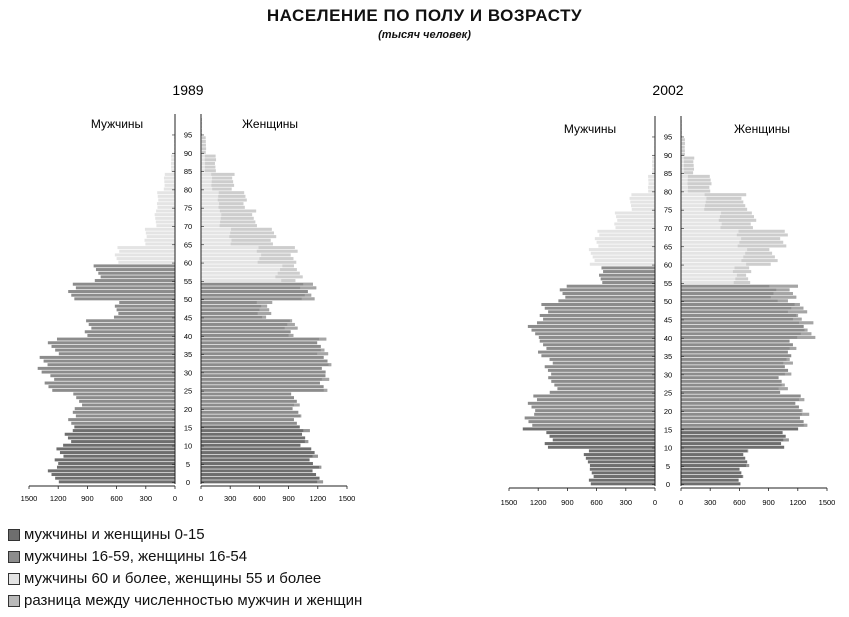 The image size is (849, 617). What do you see at coordinates (626, 502) in the screenshot?
I see `x-tick-label: 300` at bounding box center [626, 502].